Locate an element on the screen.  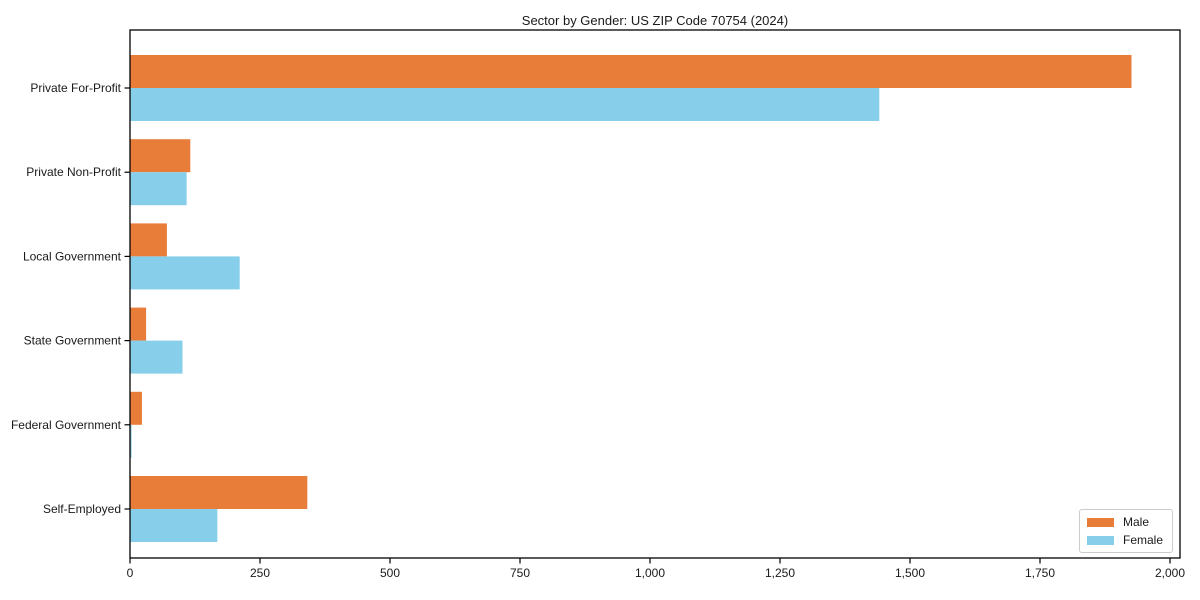
legend-label-male: Male is located at coordinates (1135, 522).